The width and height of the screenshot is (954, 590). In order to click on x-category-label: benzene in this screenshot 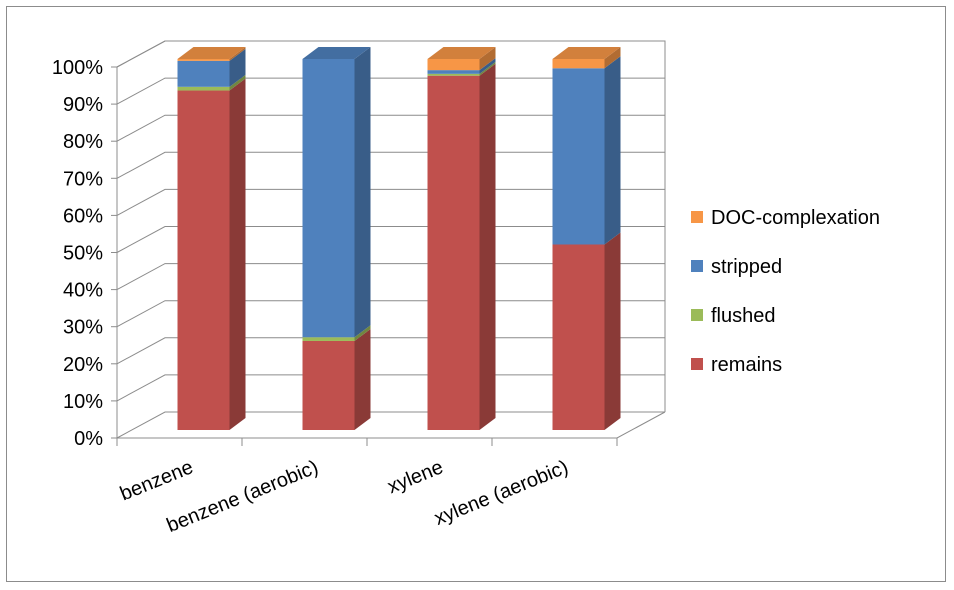, I will do `click(156, 480)`.